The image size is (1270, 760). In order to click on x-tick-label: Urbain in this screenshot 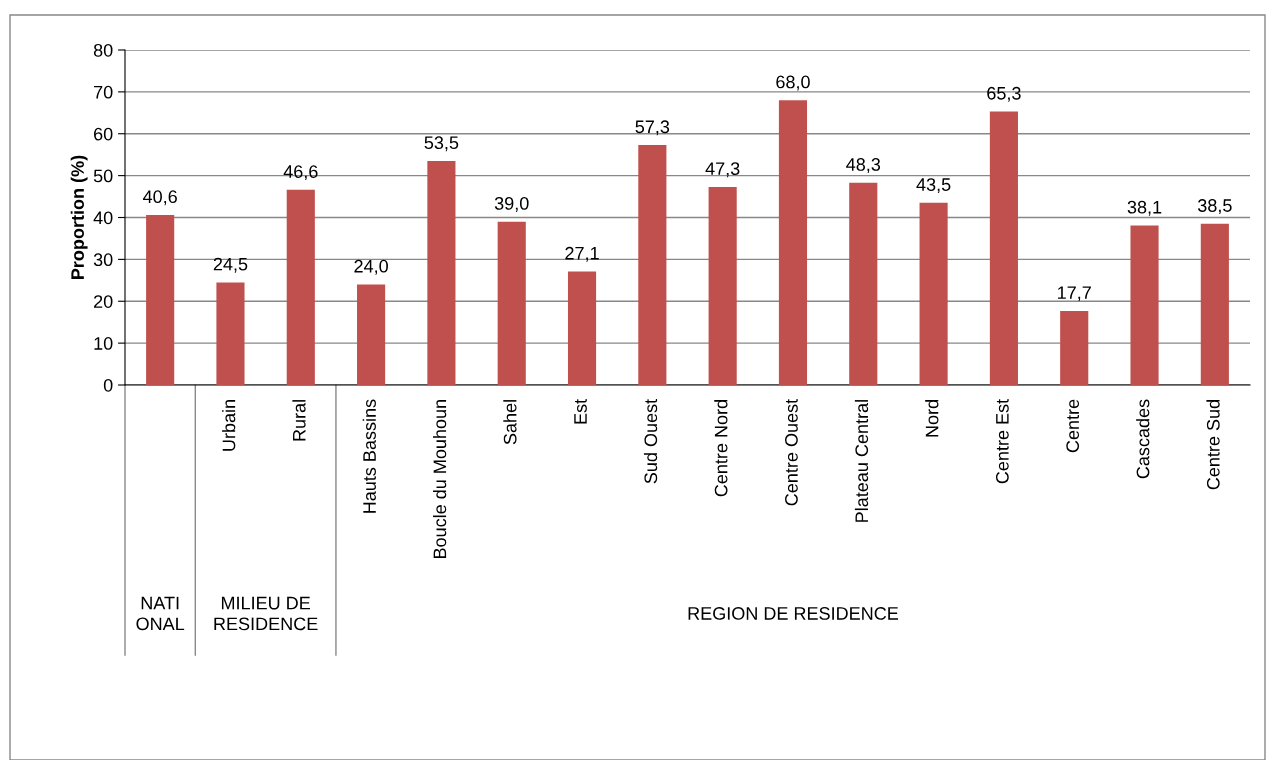, I will do `click(229, 425)`.